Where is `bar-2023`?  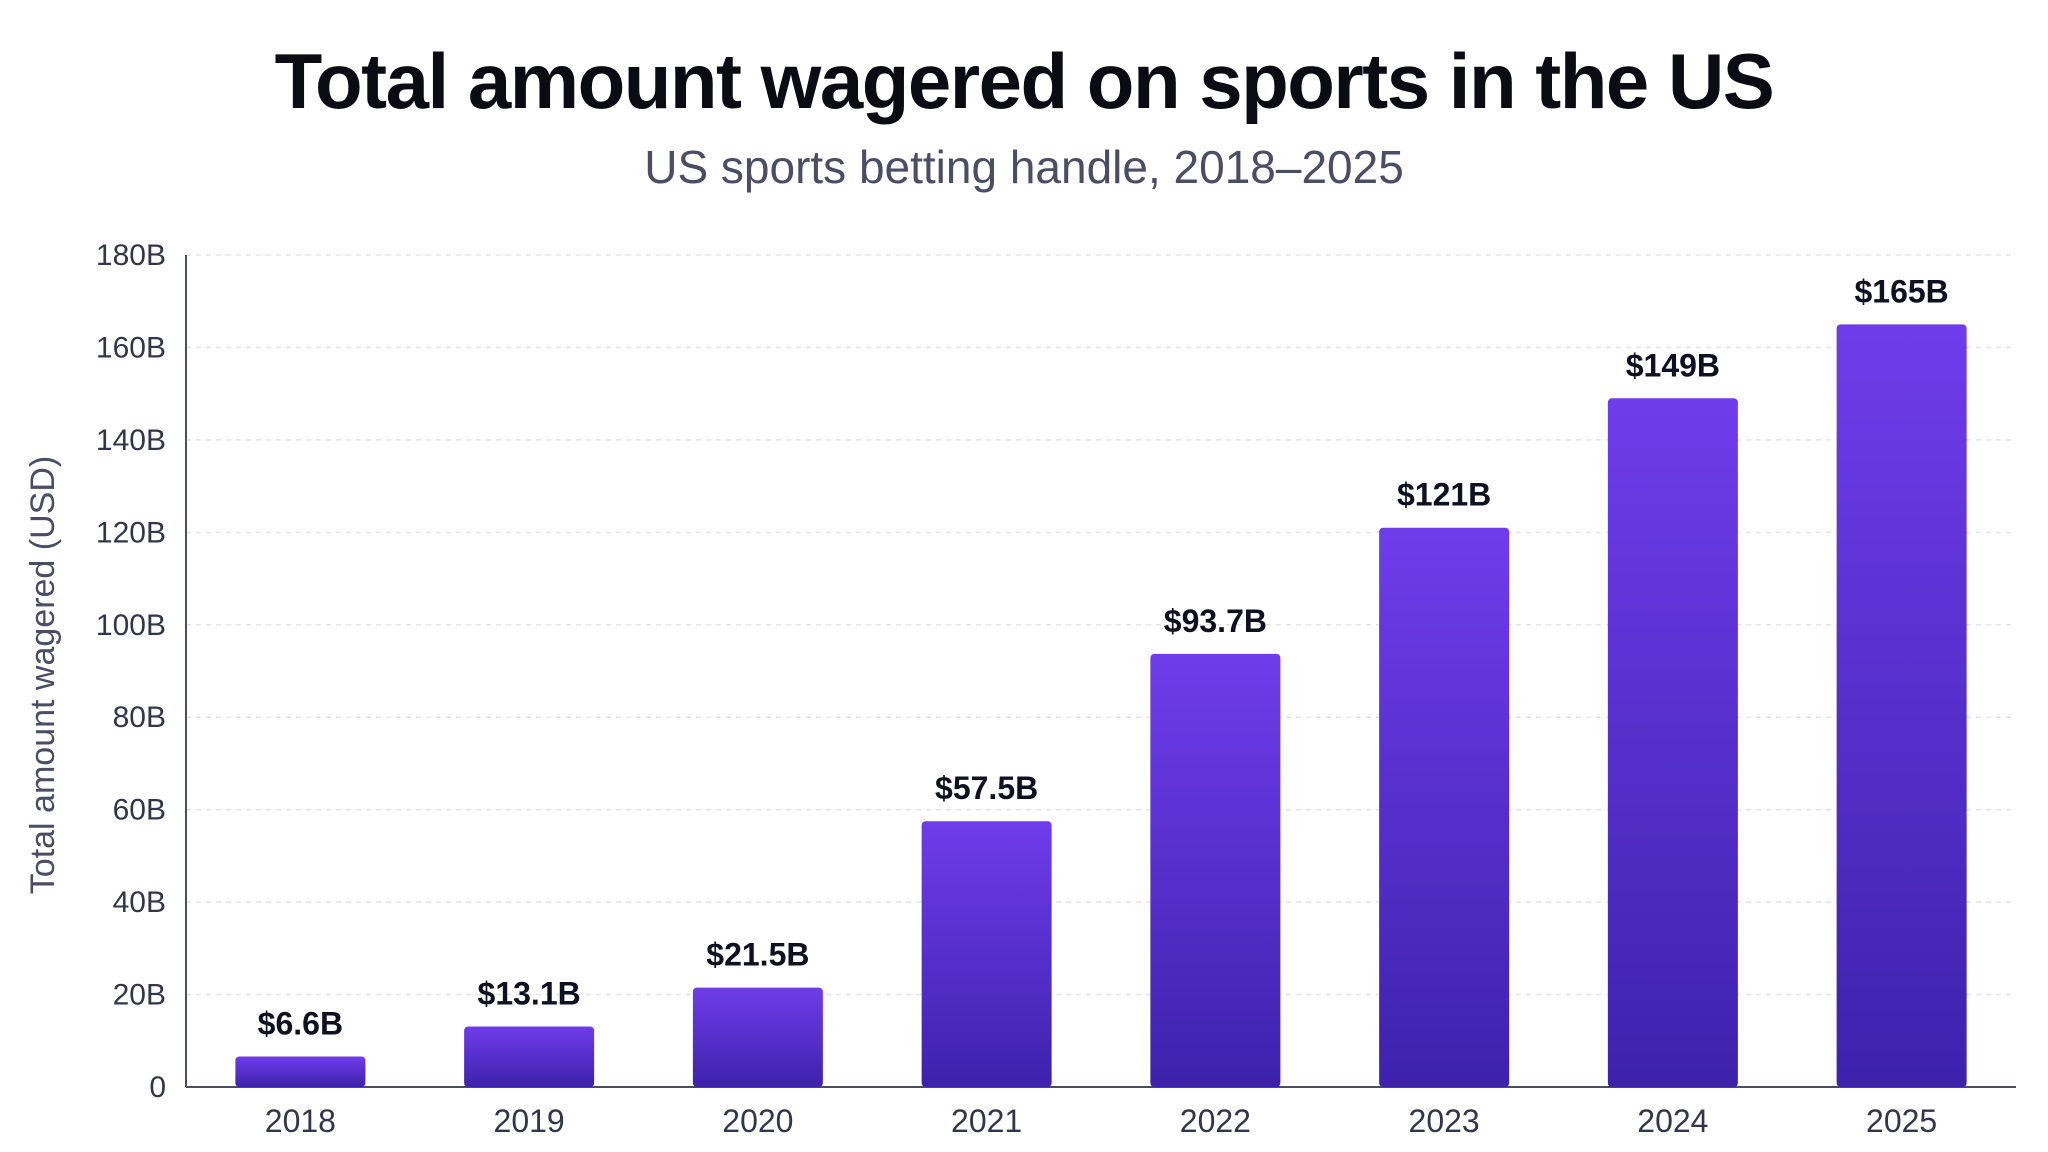 bar-2023 is located at coordinates (1444, 807).